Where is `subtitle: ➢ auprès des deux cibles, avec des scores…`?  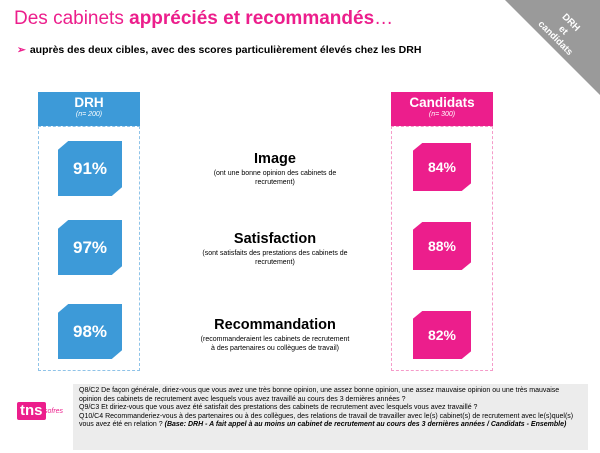 subtitle: ➢ auprès des deux cibles, avec des scores… is located at coordinates (219, 50).